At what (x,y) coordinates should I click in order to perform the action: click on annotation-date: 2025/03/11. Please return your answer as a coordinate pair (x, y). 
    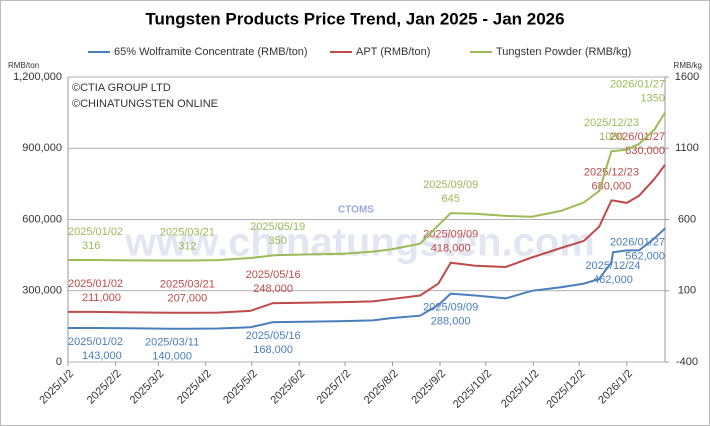
    Looking at the image, I should click on (172, 343).